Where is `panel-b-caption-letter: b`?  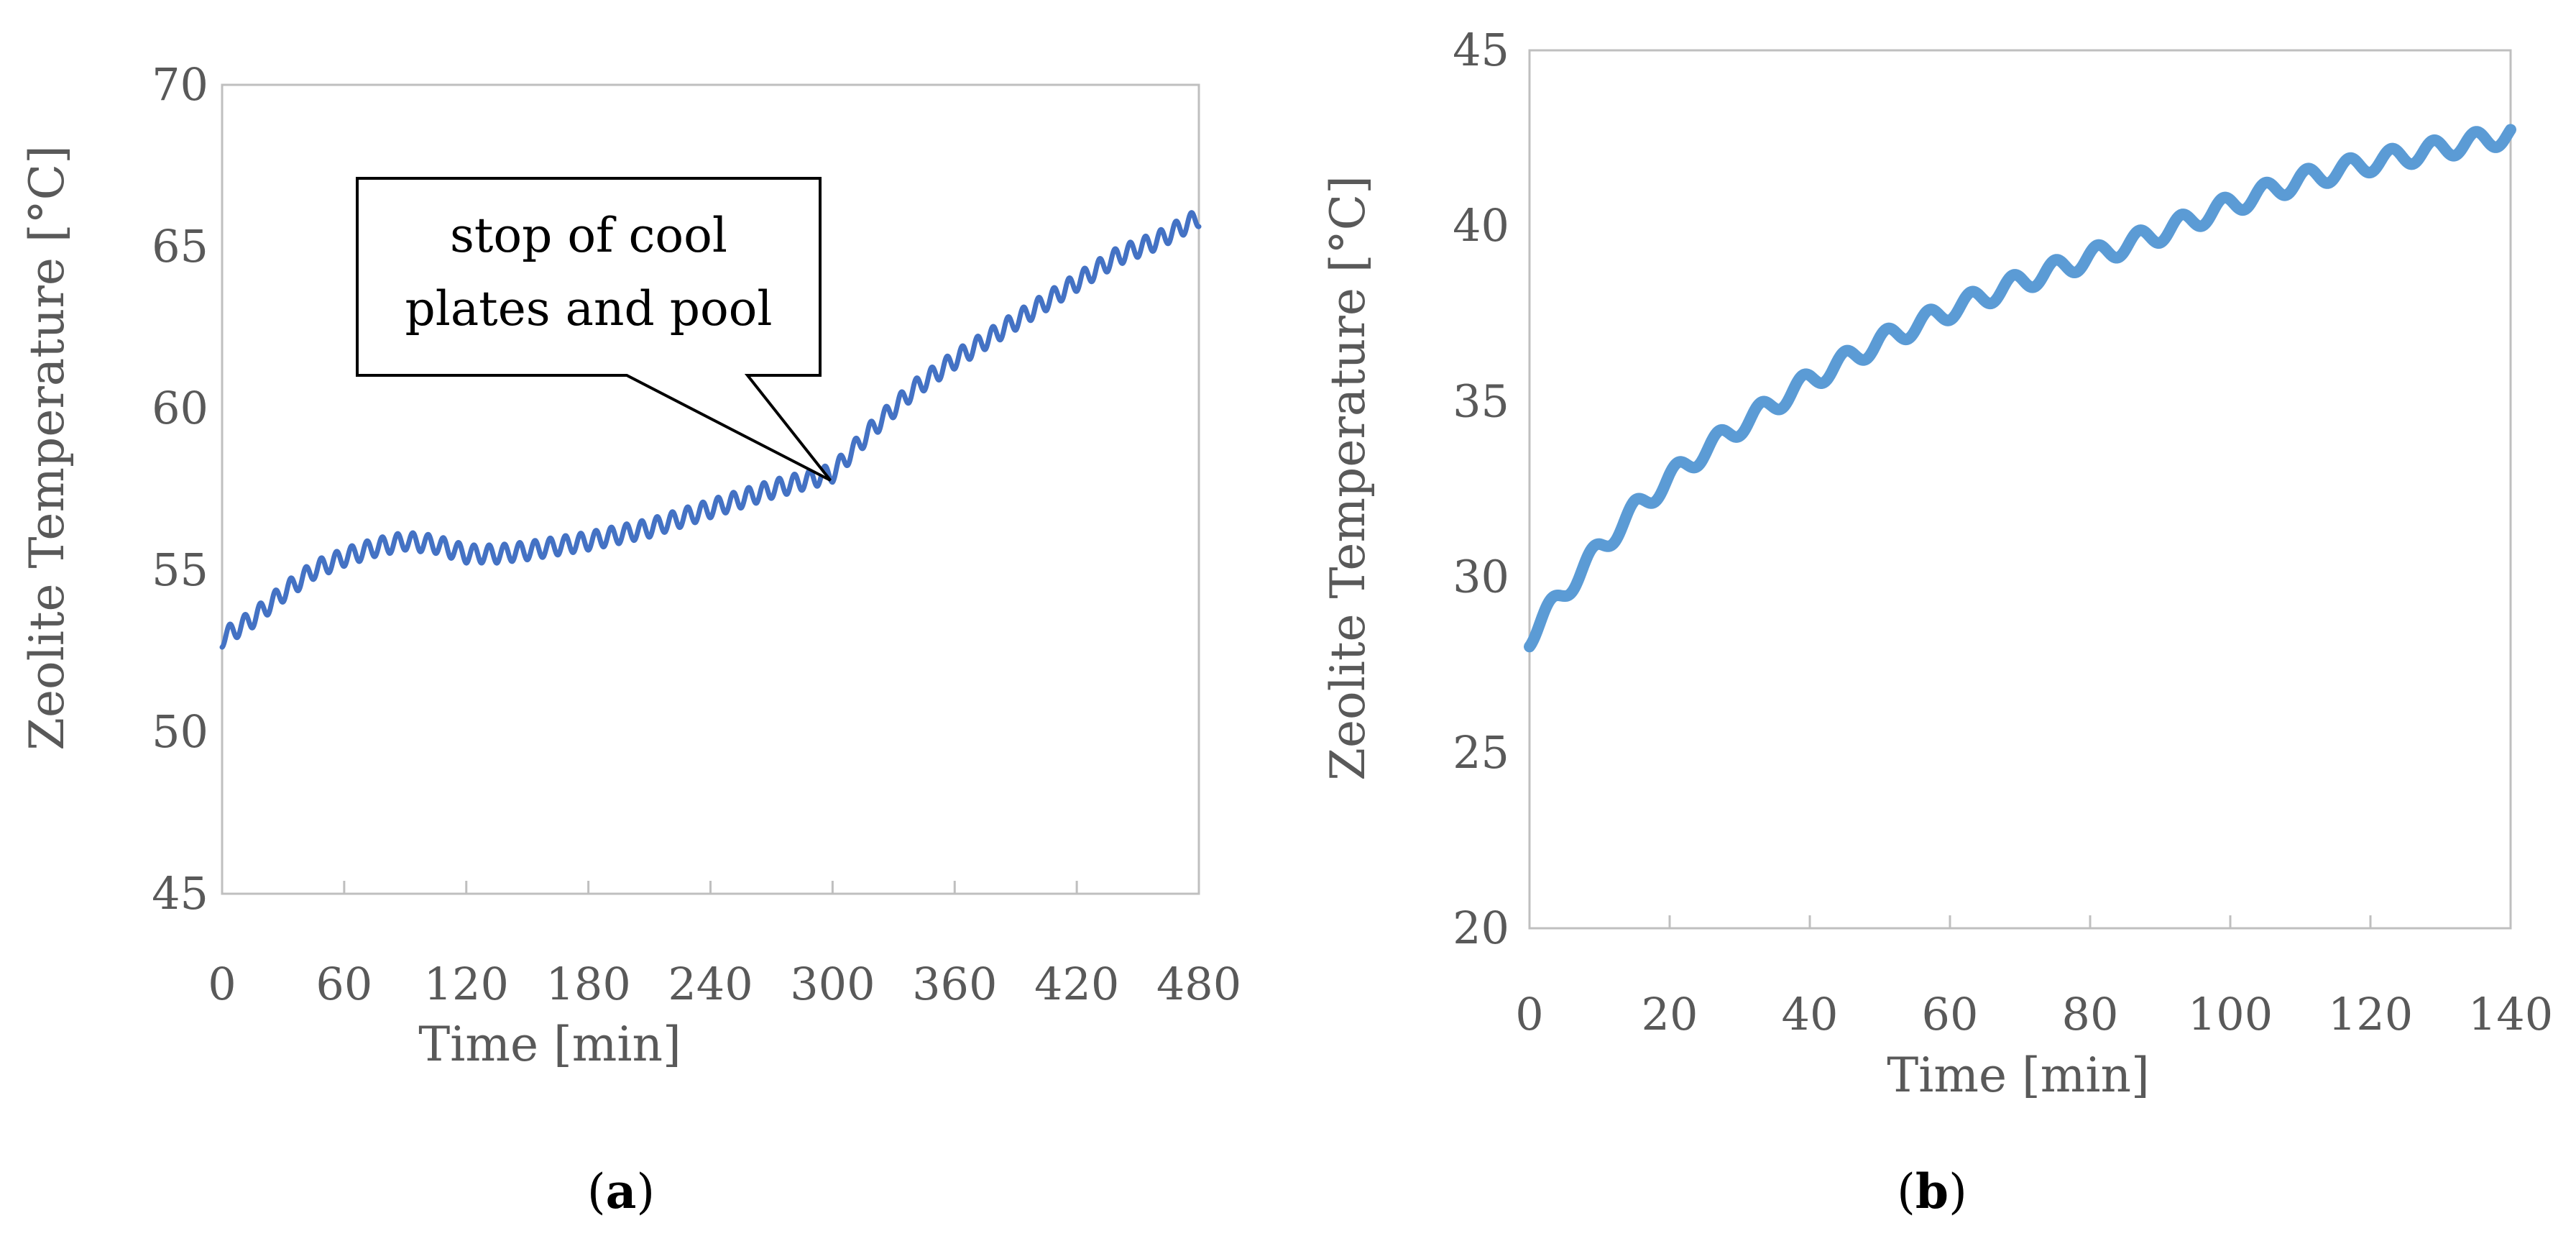
panel-b-caption-letter: b is located at coordinates (1932, 1191).